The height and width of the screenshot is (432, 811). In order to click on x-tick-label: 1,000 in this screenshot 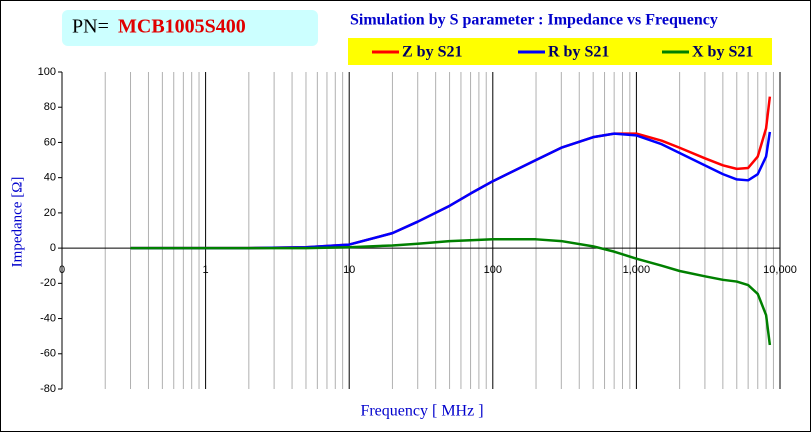, I will do `click(637, 270)`.